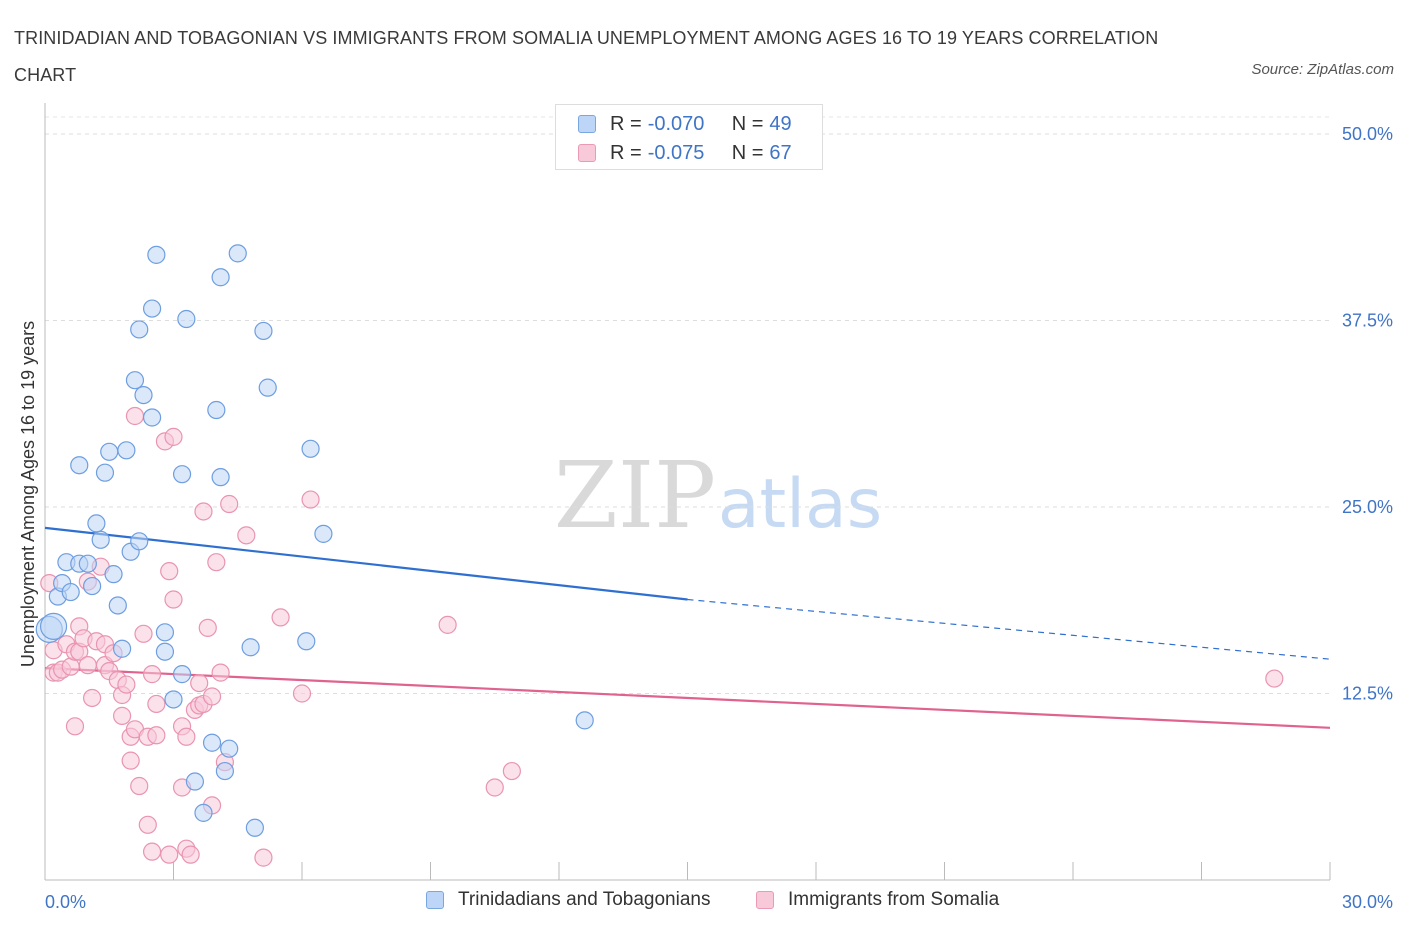 This screenshot has height=930, width=1406. I want to click on legend-item-trinidadians: Trinidadians and Tobagonians, so click(568, 900).